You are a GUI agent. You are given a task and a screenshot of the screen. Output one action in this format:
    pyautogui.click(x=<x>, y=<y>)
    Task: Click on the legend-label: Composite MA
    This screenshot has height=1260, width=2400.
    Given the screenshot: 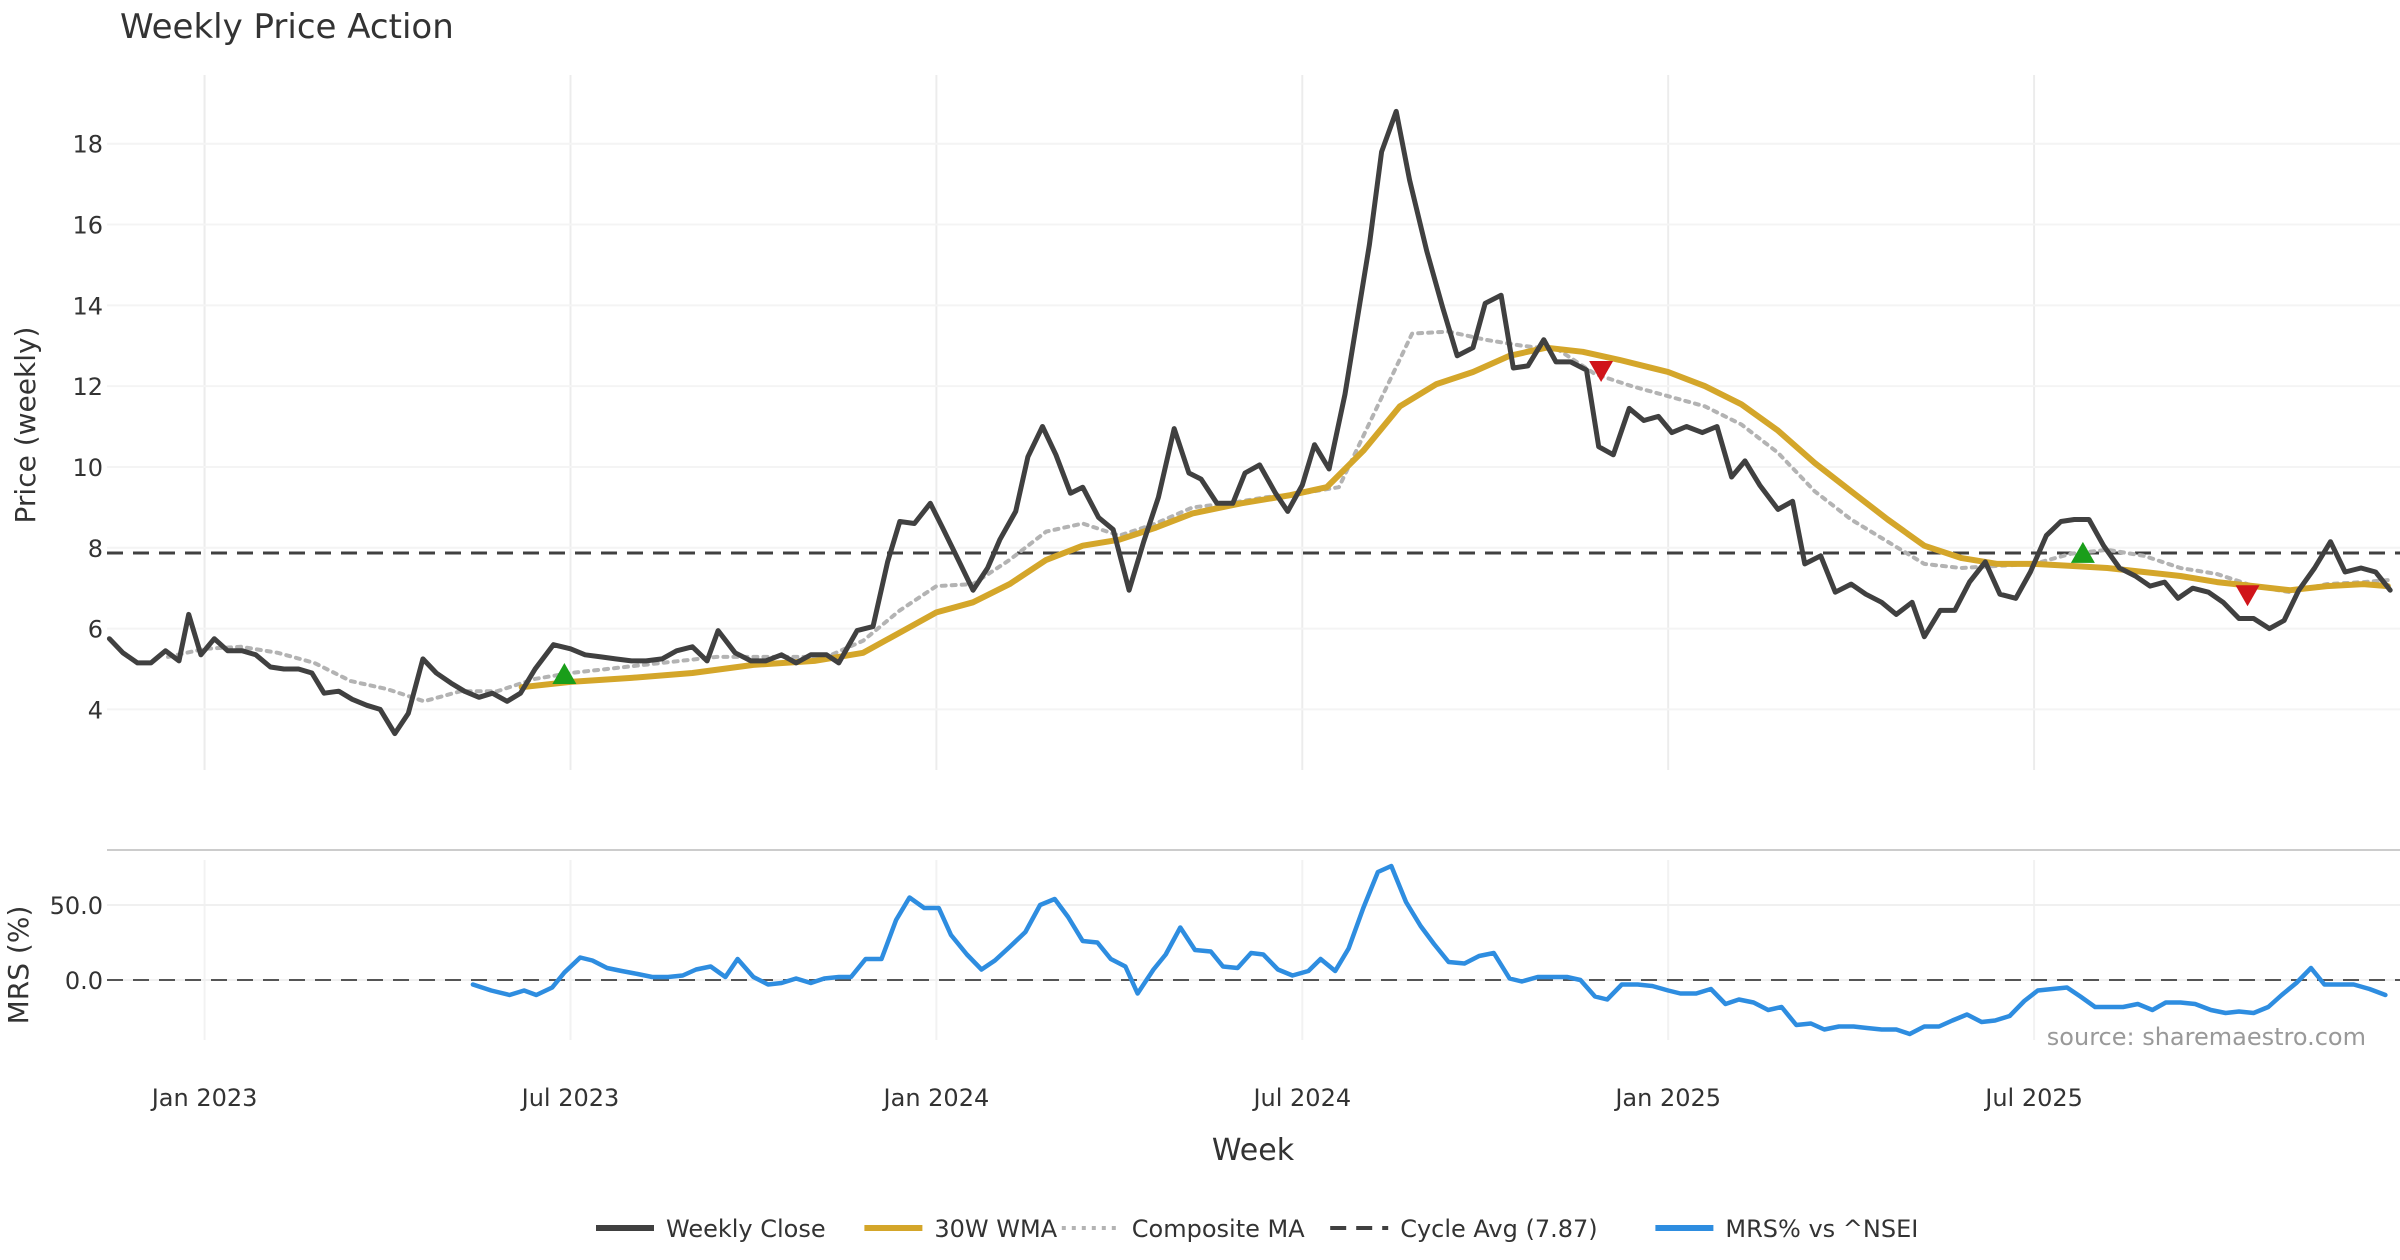 What is the action you would take?
    pyautogui.click(x=1218, y=1229)
    